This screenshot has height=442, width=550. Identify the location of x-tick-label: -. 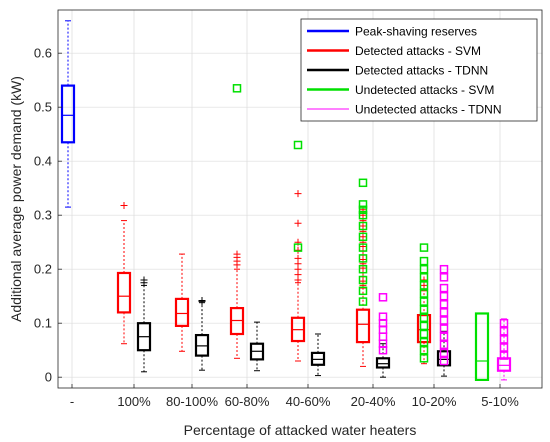
(72, 401).